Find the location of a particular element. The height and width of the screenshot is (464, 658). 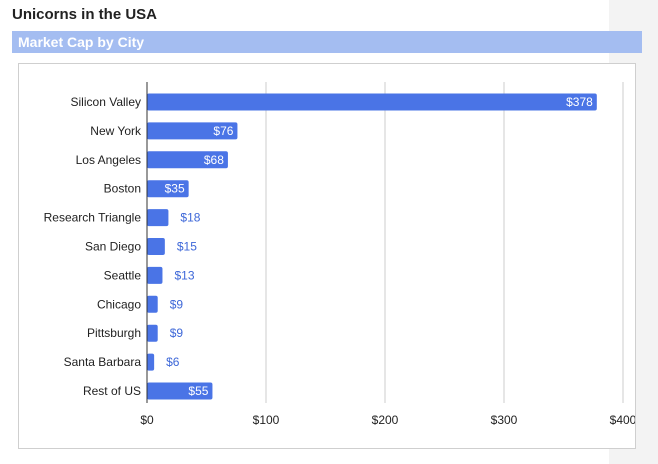

category-label: New York is located at coordinates (116, 131).